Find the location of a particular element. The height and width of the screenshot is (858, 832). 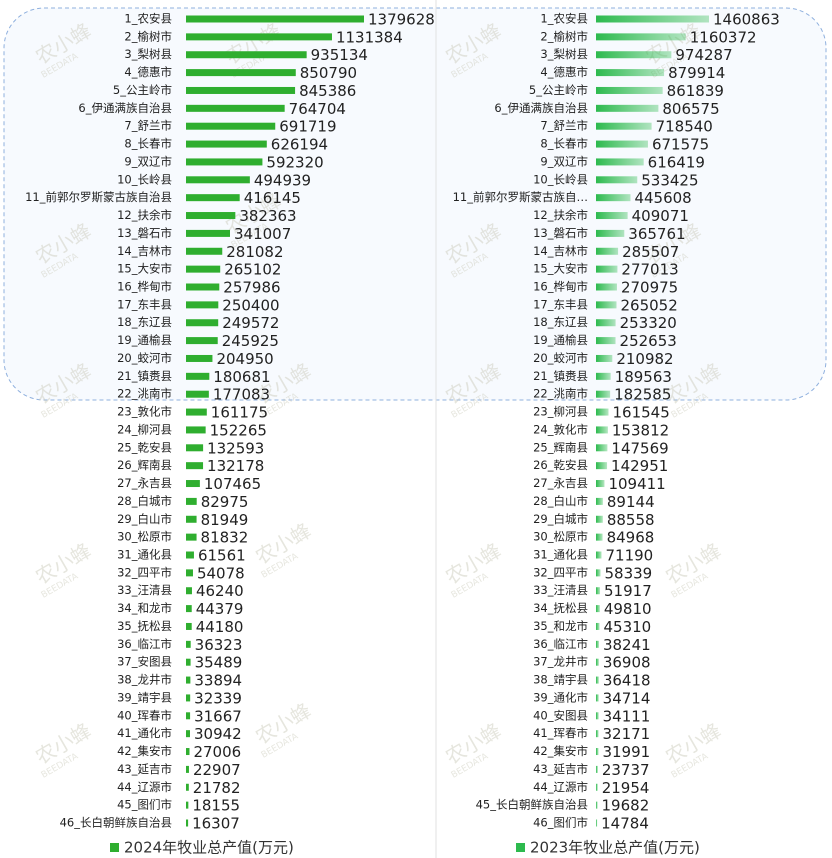

category-label: 28_白城市 is located at coordinates (144, 501).